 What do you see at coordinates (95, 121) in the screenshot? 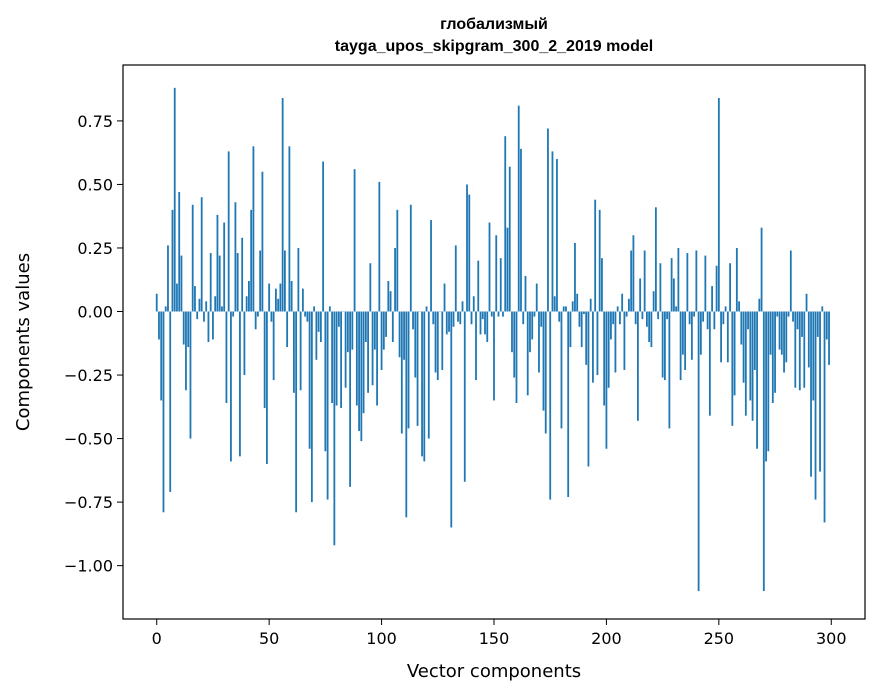
I see `y-tick-label: 0.75` at bounding box center [95, 121].